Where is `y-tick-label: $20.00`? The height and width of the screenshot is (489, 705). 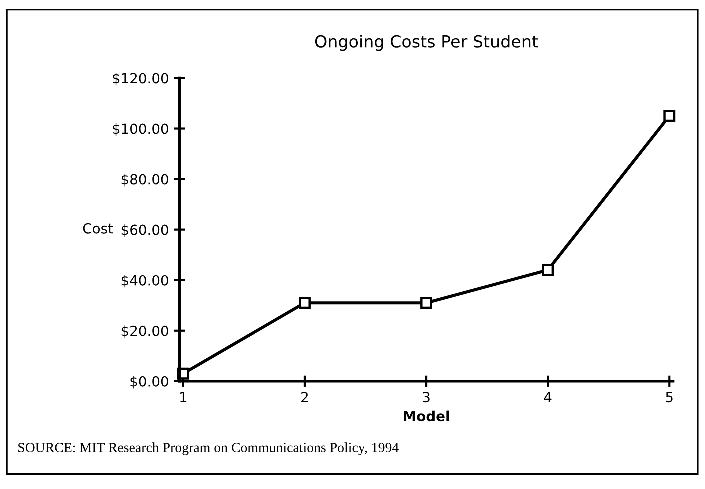 y-tick-label: $20.00 is located at coordinates (145, 332).